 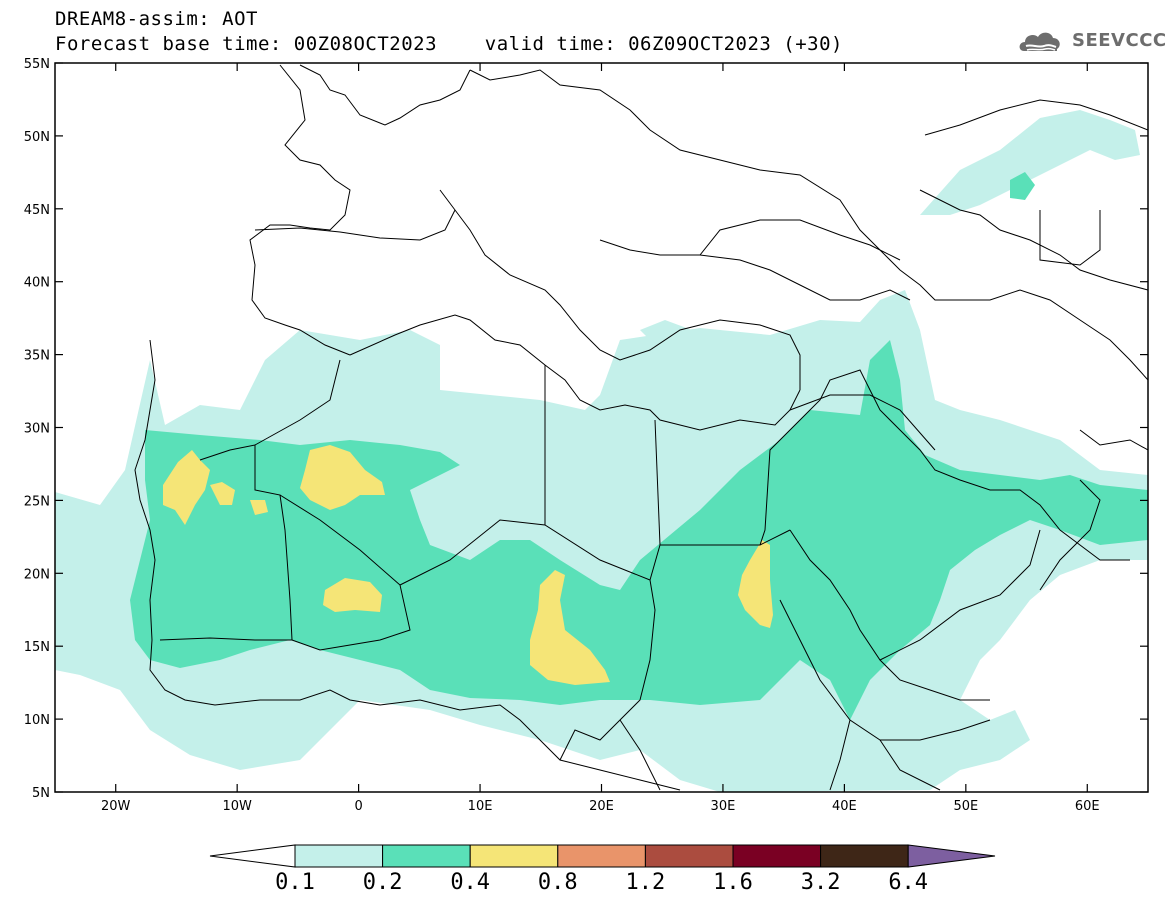 What do you see at coordinates (382, 882) in the screenshot?
I see `colorbar-label: 0.2` at bounding box center [382, 882].